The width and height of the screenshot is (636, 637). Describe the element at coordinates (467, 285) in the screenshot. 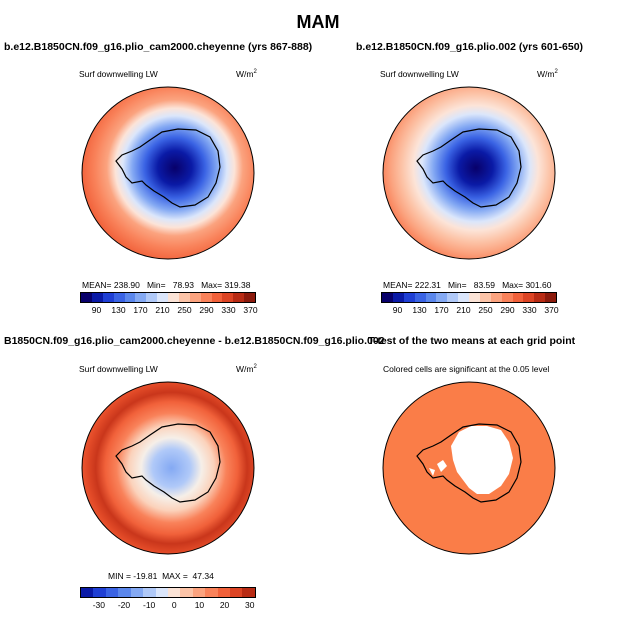

I see `panel-2-stats: MEAN= 222.31 Min= 83.59 Max= 301.60` at that location.